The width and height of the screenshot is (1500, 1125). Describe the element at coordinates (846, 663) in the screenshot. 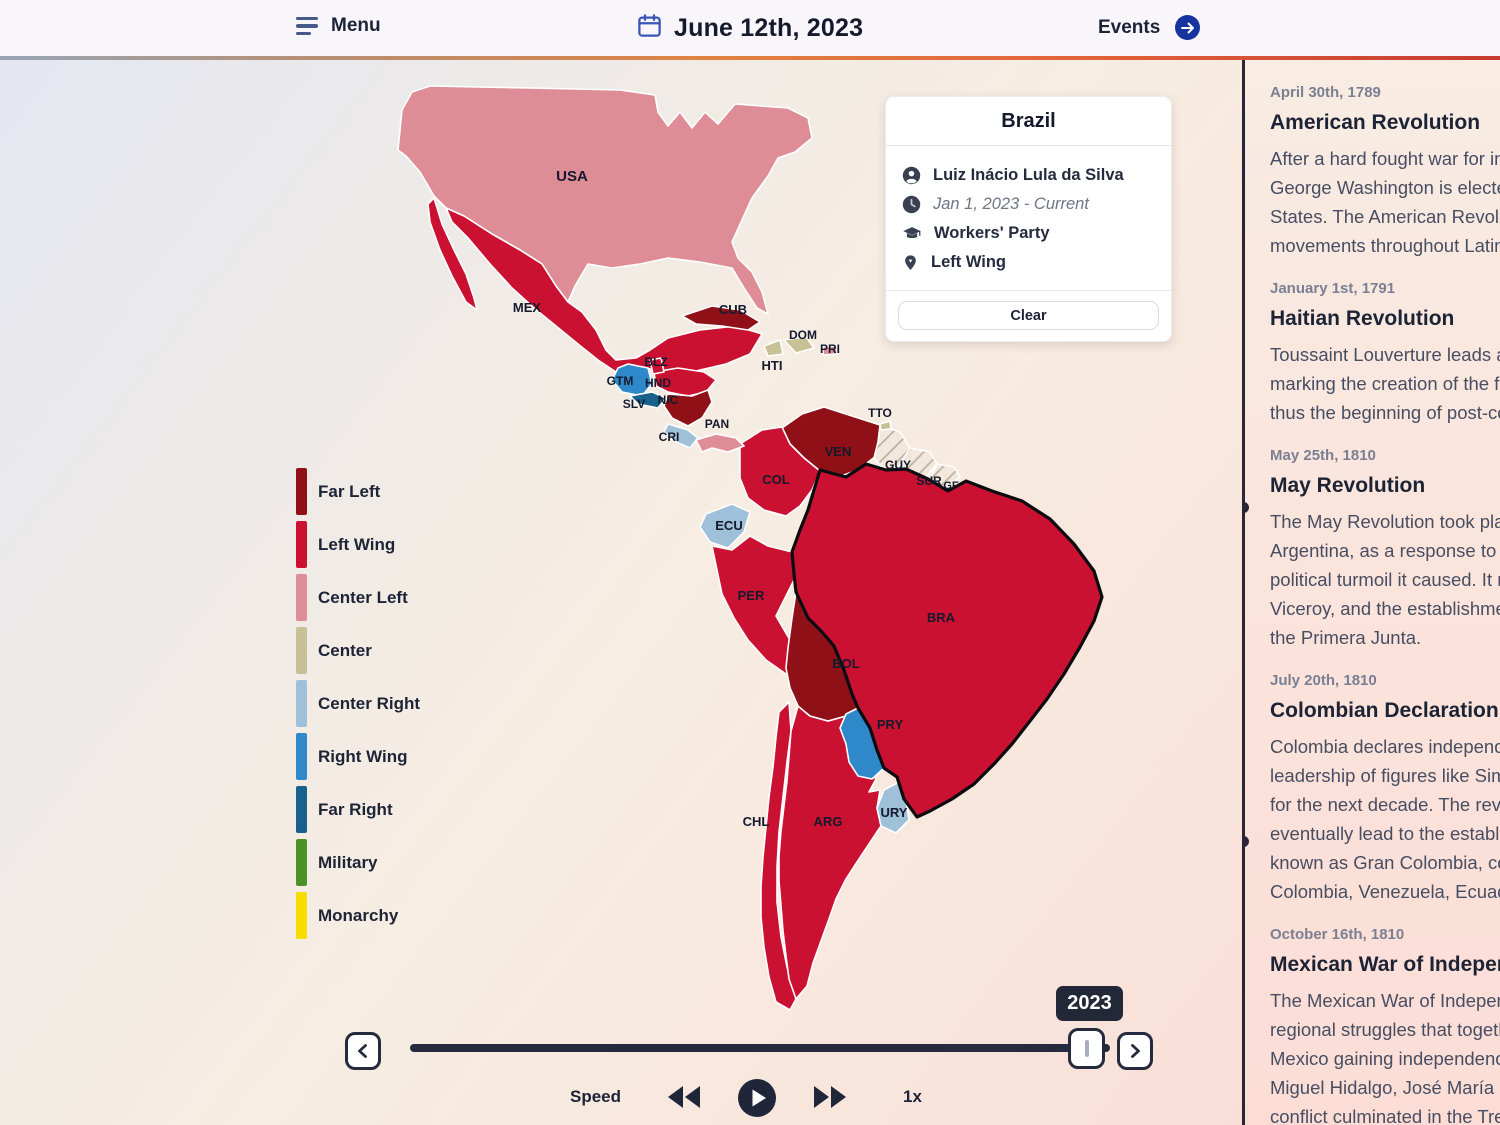

I see `country-label-bol: BOL` at that location.